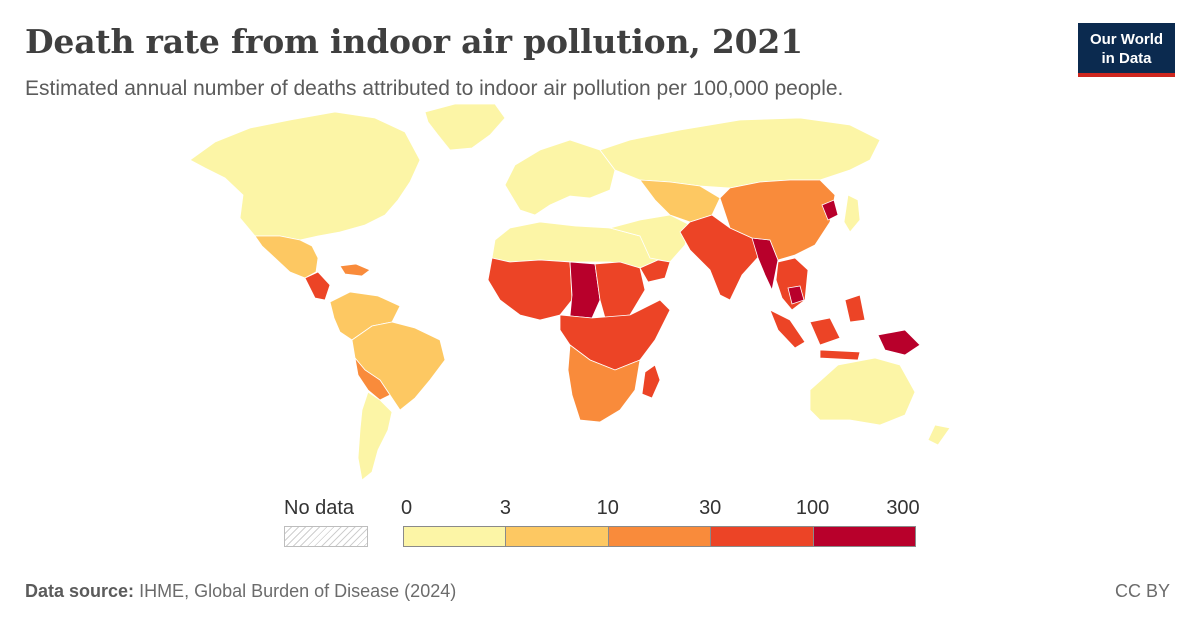 This screenshot has width=1200, height=627. Describe the element at coordinates (375, 436) in the screenshot. I see `region-southern-south-america` at that location.